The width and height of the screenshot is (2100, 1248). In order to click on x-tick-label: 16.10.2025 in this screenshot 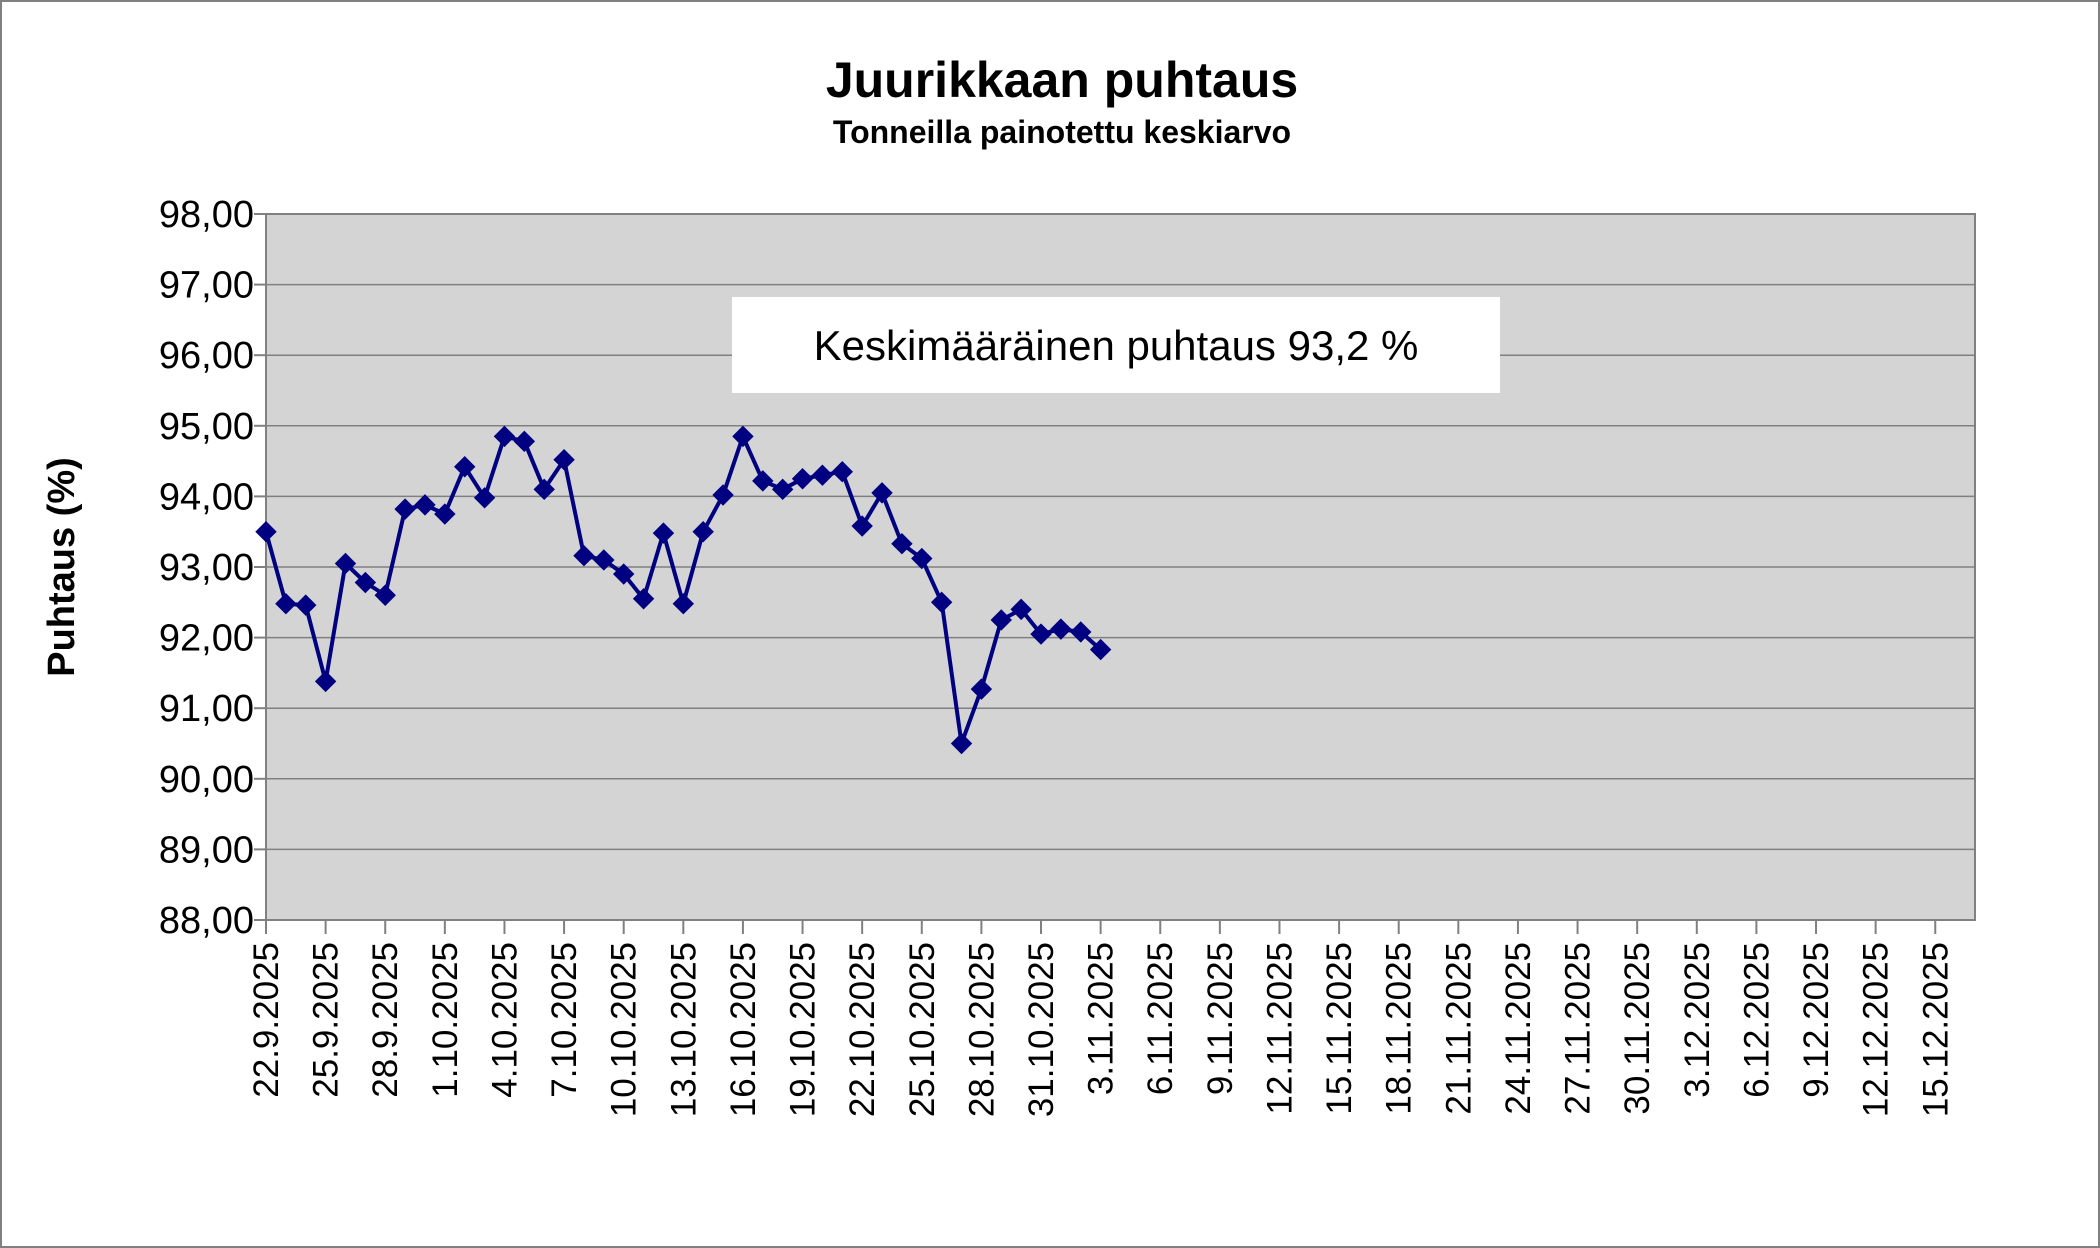, I will do `click(743, 1029)`.